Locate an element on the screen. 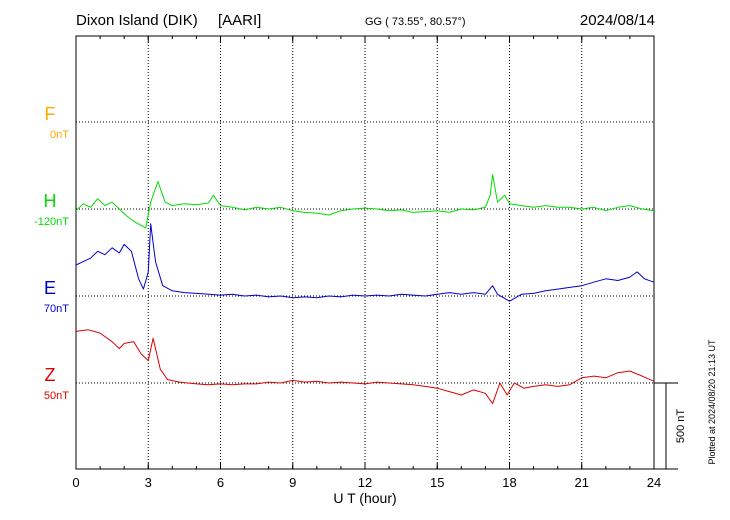 The width and height of the screenshot is (730, 520). x-tick-label: 15 is located at coordinates (437, 482).